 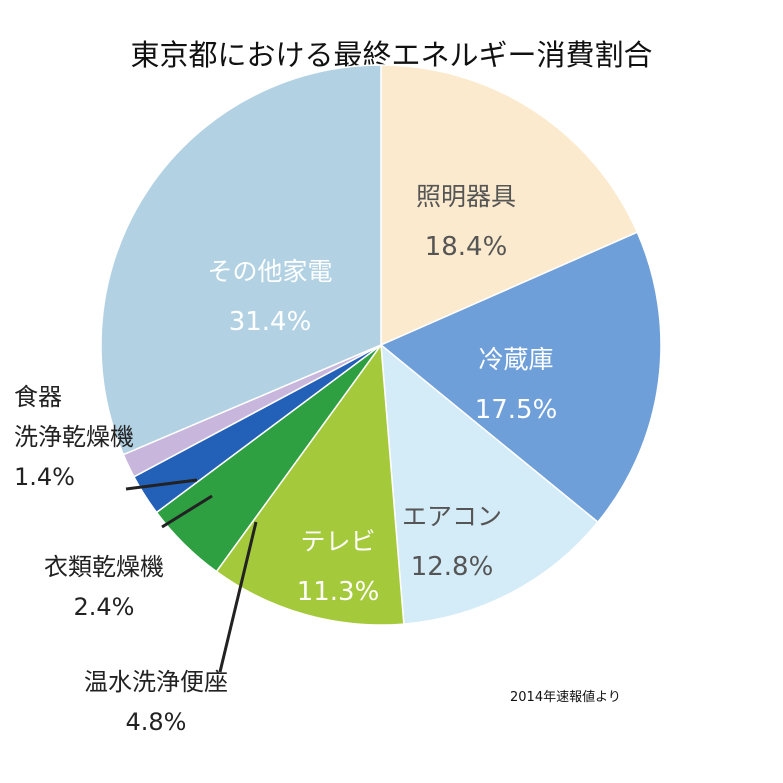 What do you see at coordinates (337, 541) in the screenshot?
I see `slice-label-tv: テレビ` at bounding box center [337, 541].